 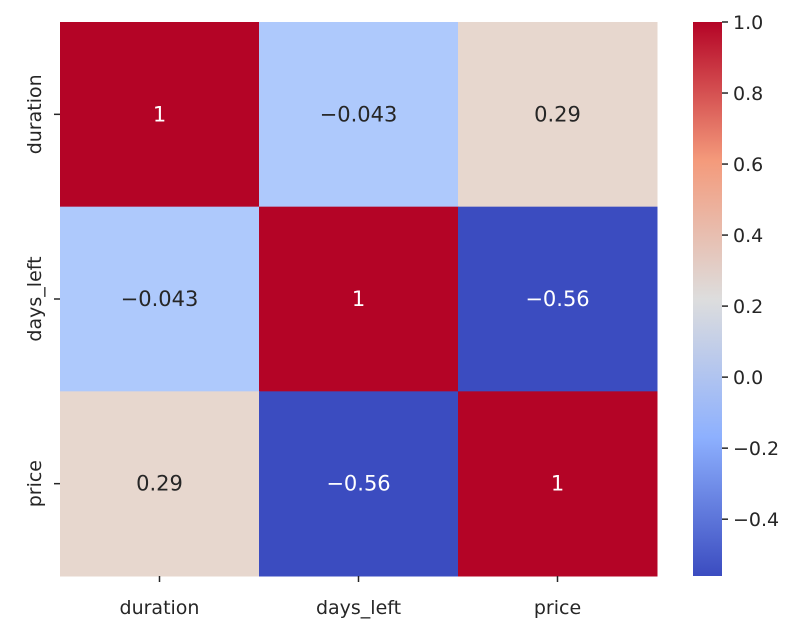 I want to click on colorbar-tick-label: 0.4, so click(x=748, y=236).